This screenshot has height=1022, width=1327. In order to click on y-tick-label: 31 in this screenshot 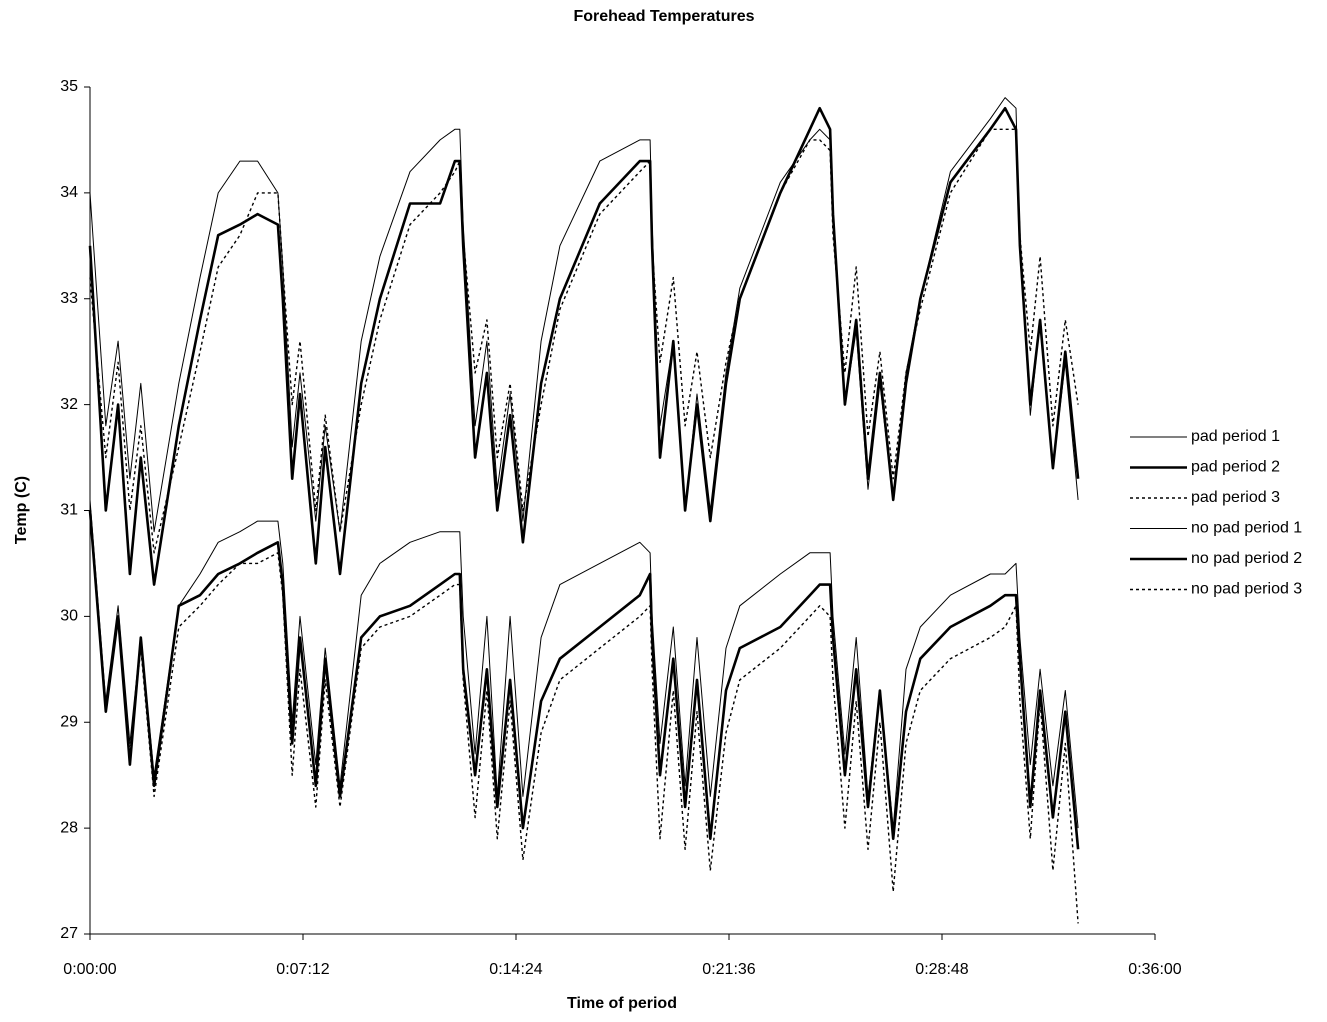, I will do `click(69, 510)`.